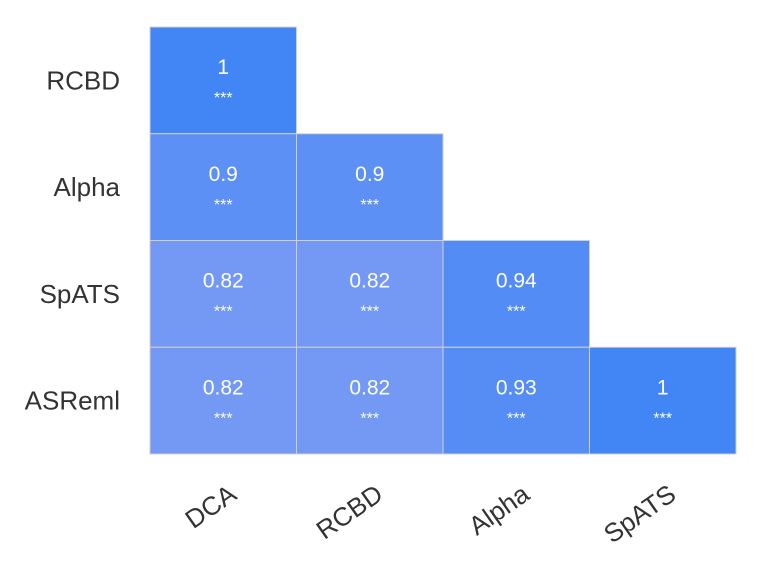 The width and height of the screenshot is (768, 576). What do you see at coordinates (663, 400) in the screenshot?
I see `heatmap-cell-asreml-spats` at bounding box center [663, 400].